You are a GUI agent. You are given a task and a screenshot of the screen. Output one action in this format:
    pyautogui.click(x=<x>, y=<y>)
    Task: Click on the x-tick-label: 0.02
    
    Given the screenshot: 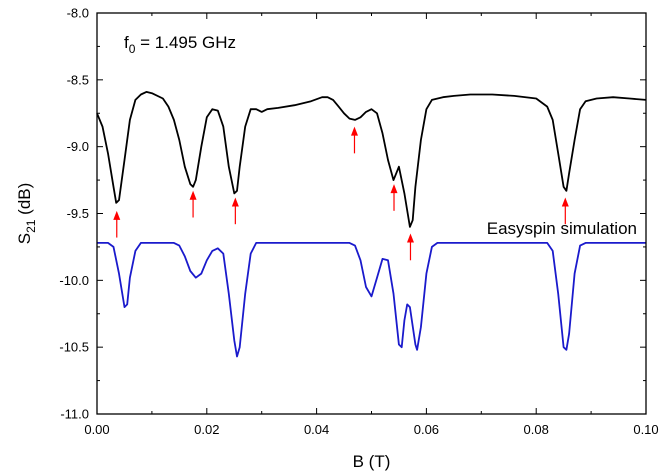 What is the action you would take?
    pyautogui.click(x=206, y=429)
    